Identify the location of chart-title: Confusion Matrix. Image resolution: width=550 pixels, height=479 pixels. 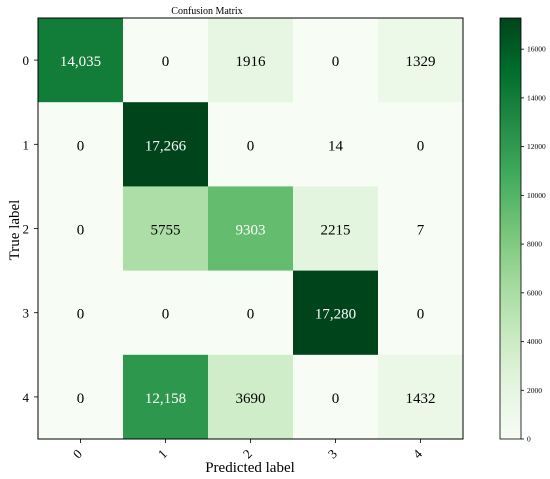
(206, 11).